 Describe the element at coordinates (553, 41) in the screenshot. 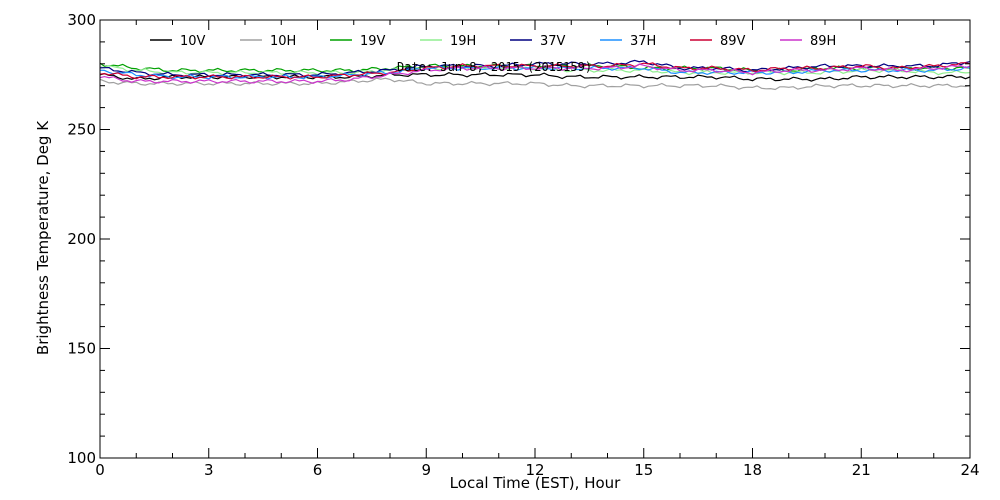

I see `legend-label-37v: 37V` at that location.